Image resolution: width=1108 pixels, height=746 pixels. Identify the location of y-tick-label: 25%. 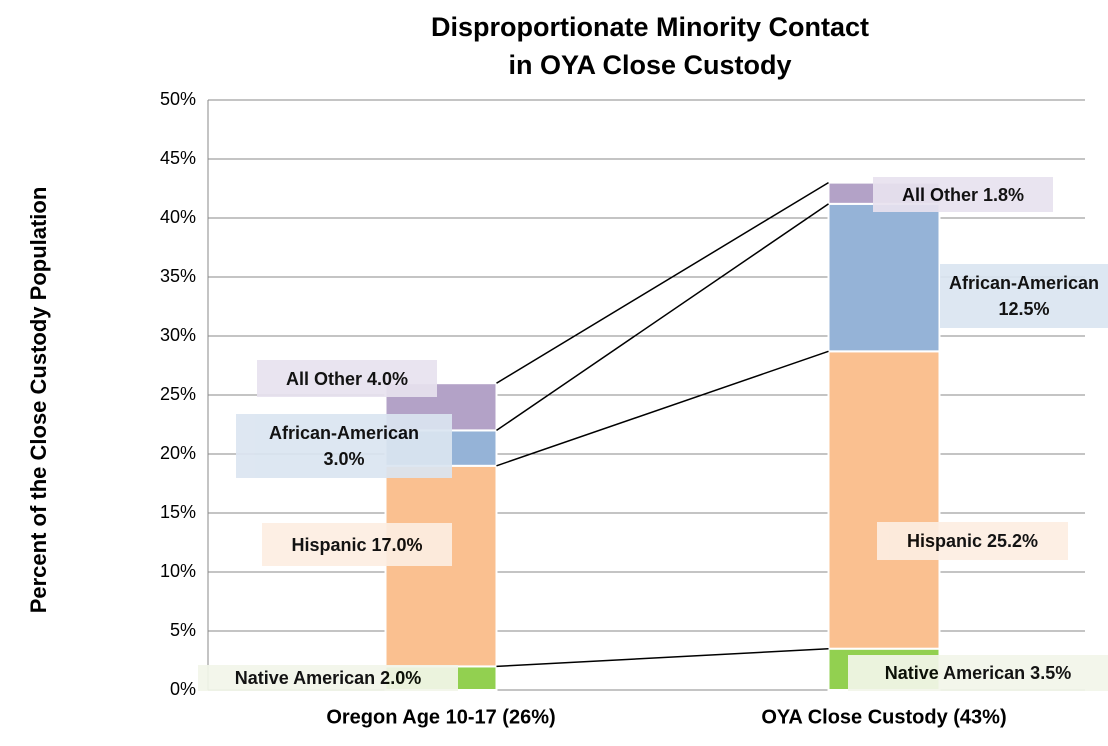
(178, 394).